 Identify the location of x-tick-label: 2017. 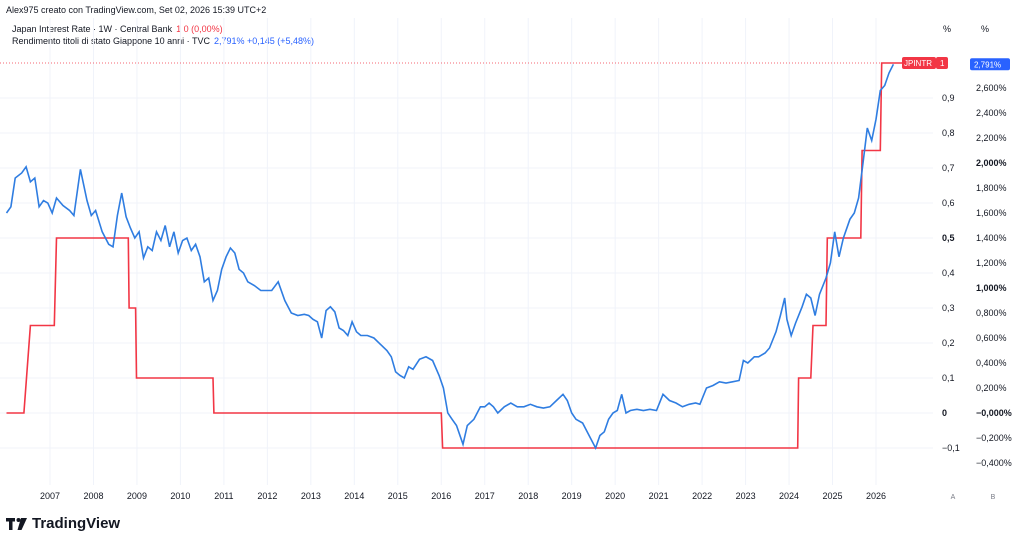
(485, 496).